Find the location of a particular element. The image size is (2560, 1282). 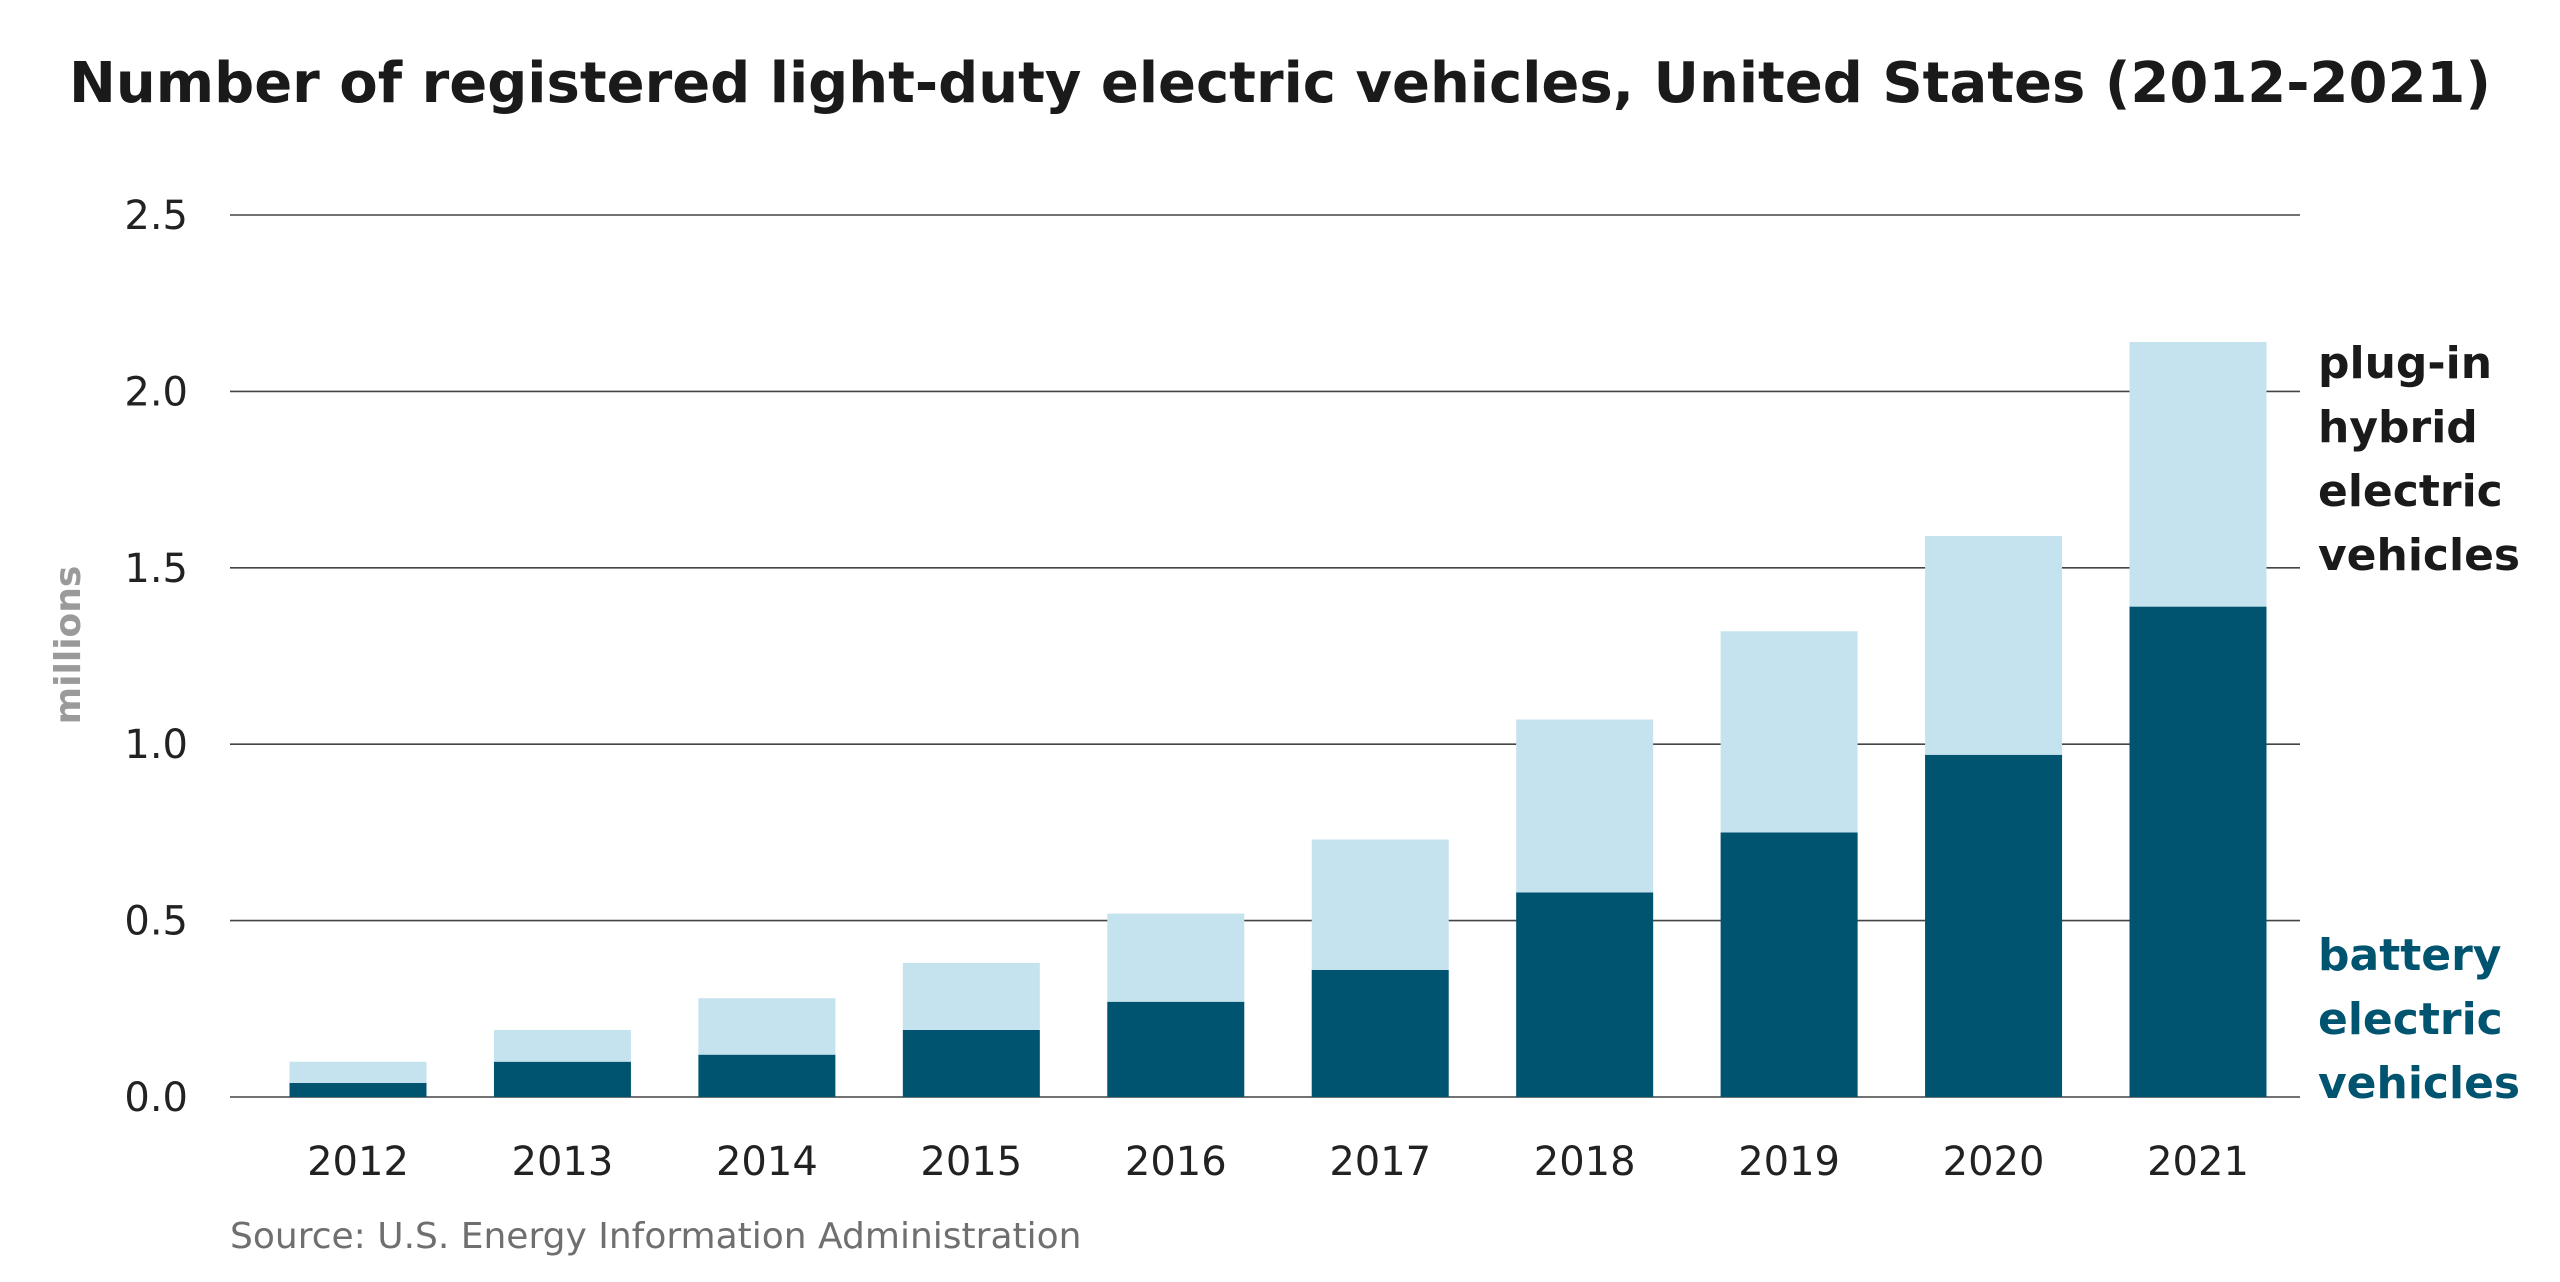

bar-segment-plugin-hybrid-2013 is located at coordinates (562, 1045).